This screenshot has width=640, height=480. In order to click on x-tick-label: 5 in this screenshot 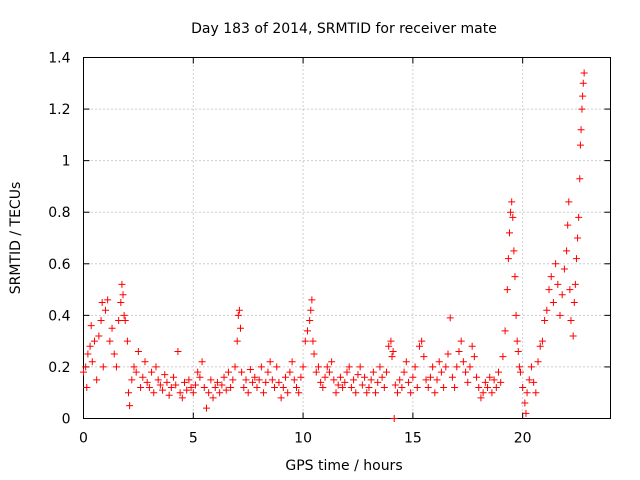, I will do `click(193, 439)`.